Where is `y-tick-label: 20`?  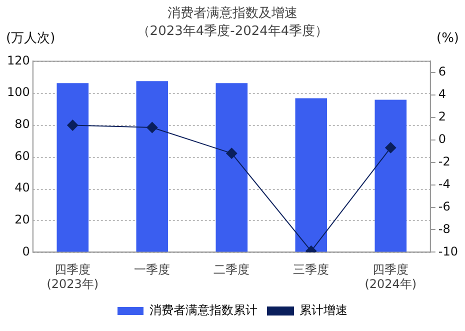 y-tick-label: 20 is located at coordinates (22, 219).